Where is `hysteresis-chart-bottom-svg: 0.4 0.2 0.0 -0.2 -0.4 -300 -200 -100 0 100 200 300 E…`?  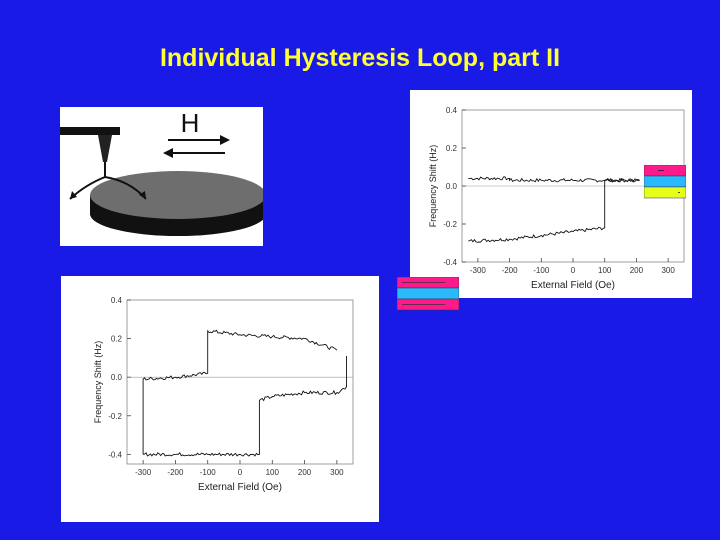 hysteresis-chart-bottom-svg: 0.4 0.2 0.0 -0.2 -0.4 -300 -200 -100 0 100 200 300 E… is located at coordinates (223, 394).